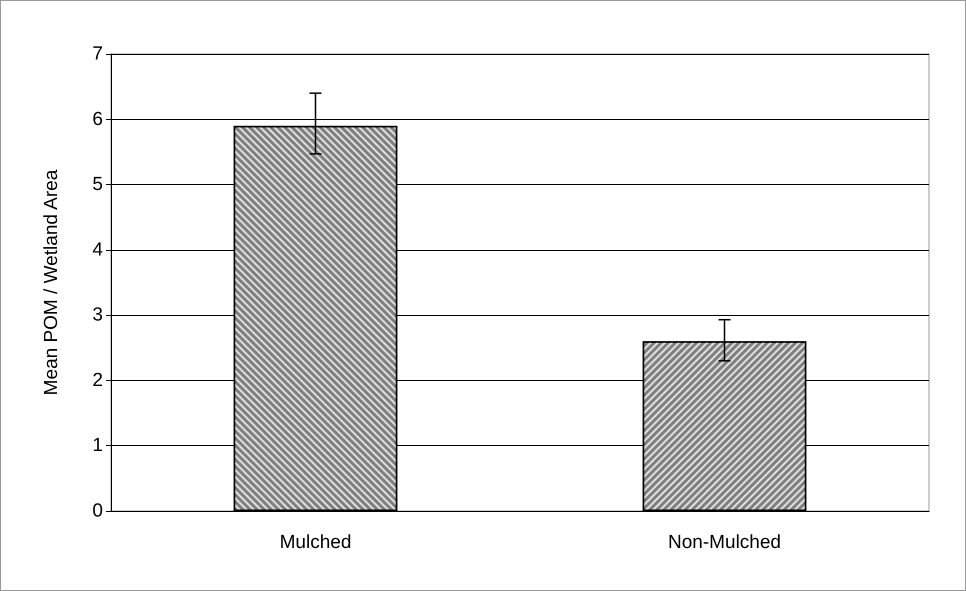  What do you see at coordinates (98, 249) in the screenshot?
I see `y-tick-label: 4` at bounding box center [98, 249].